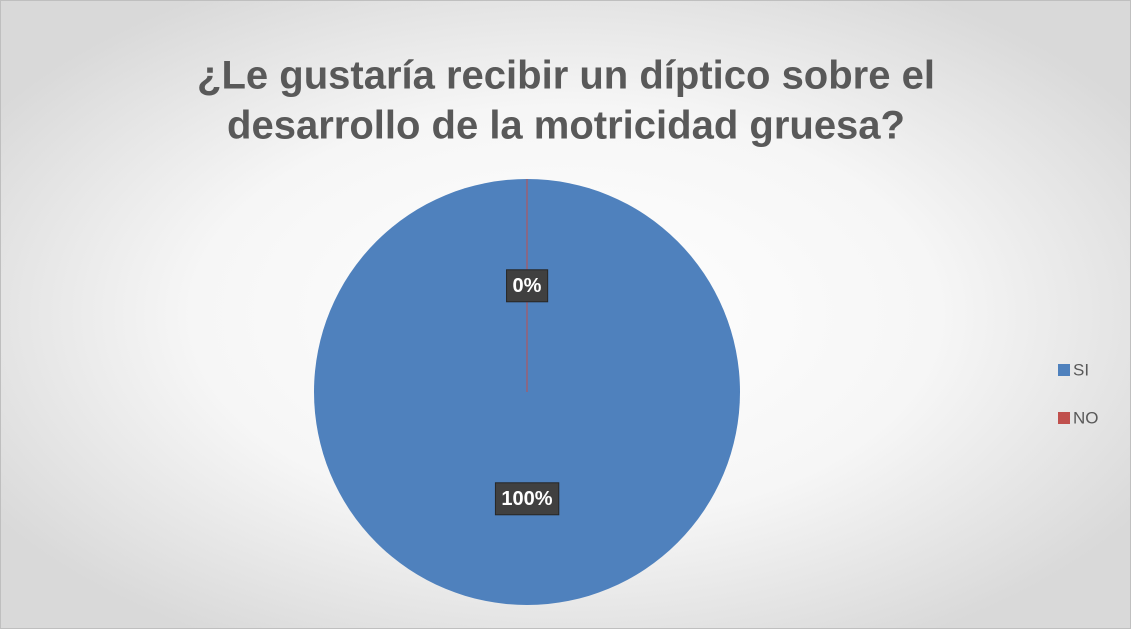  Describe the element at coordinates (1081, 369) in the screenshot. I see `legend-label: SI` at that location.